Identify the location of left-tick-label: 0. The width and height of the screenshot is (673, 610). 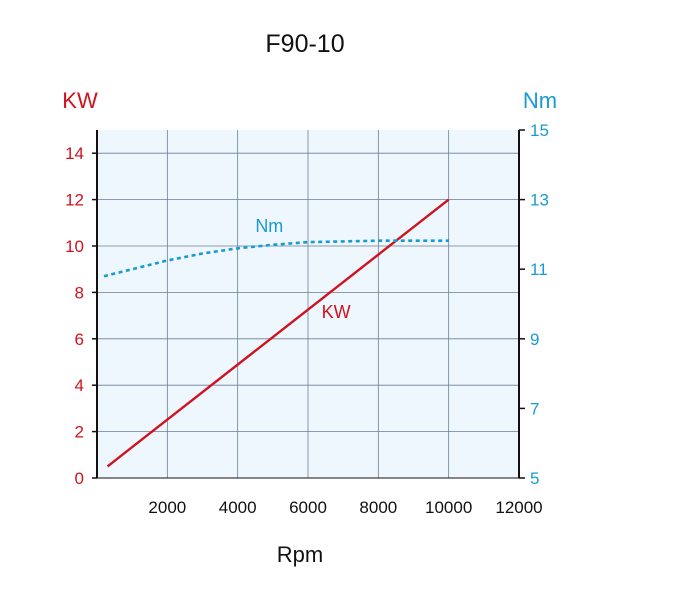
(79, 478).